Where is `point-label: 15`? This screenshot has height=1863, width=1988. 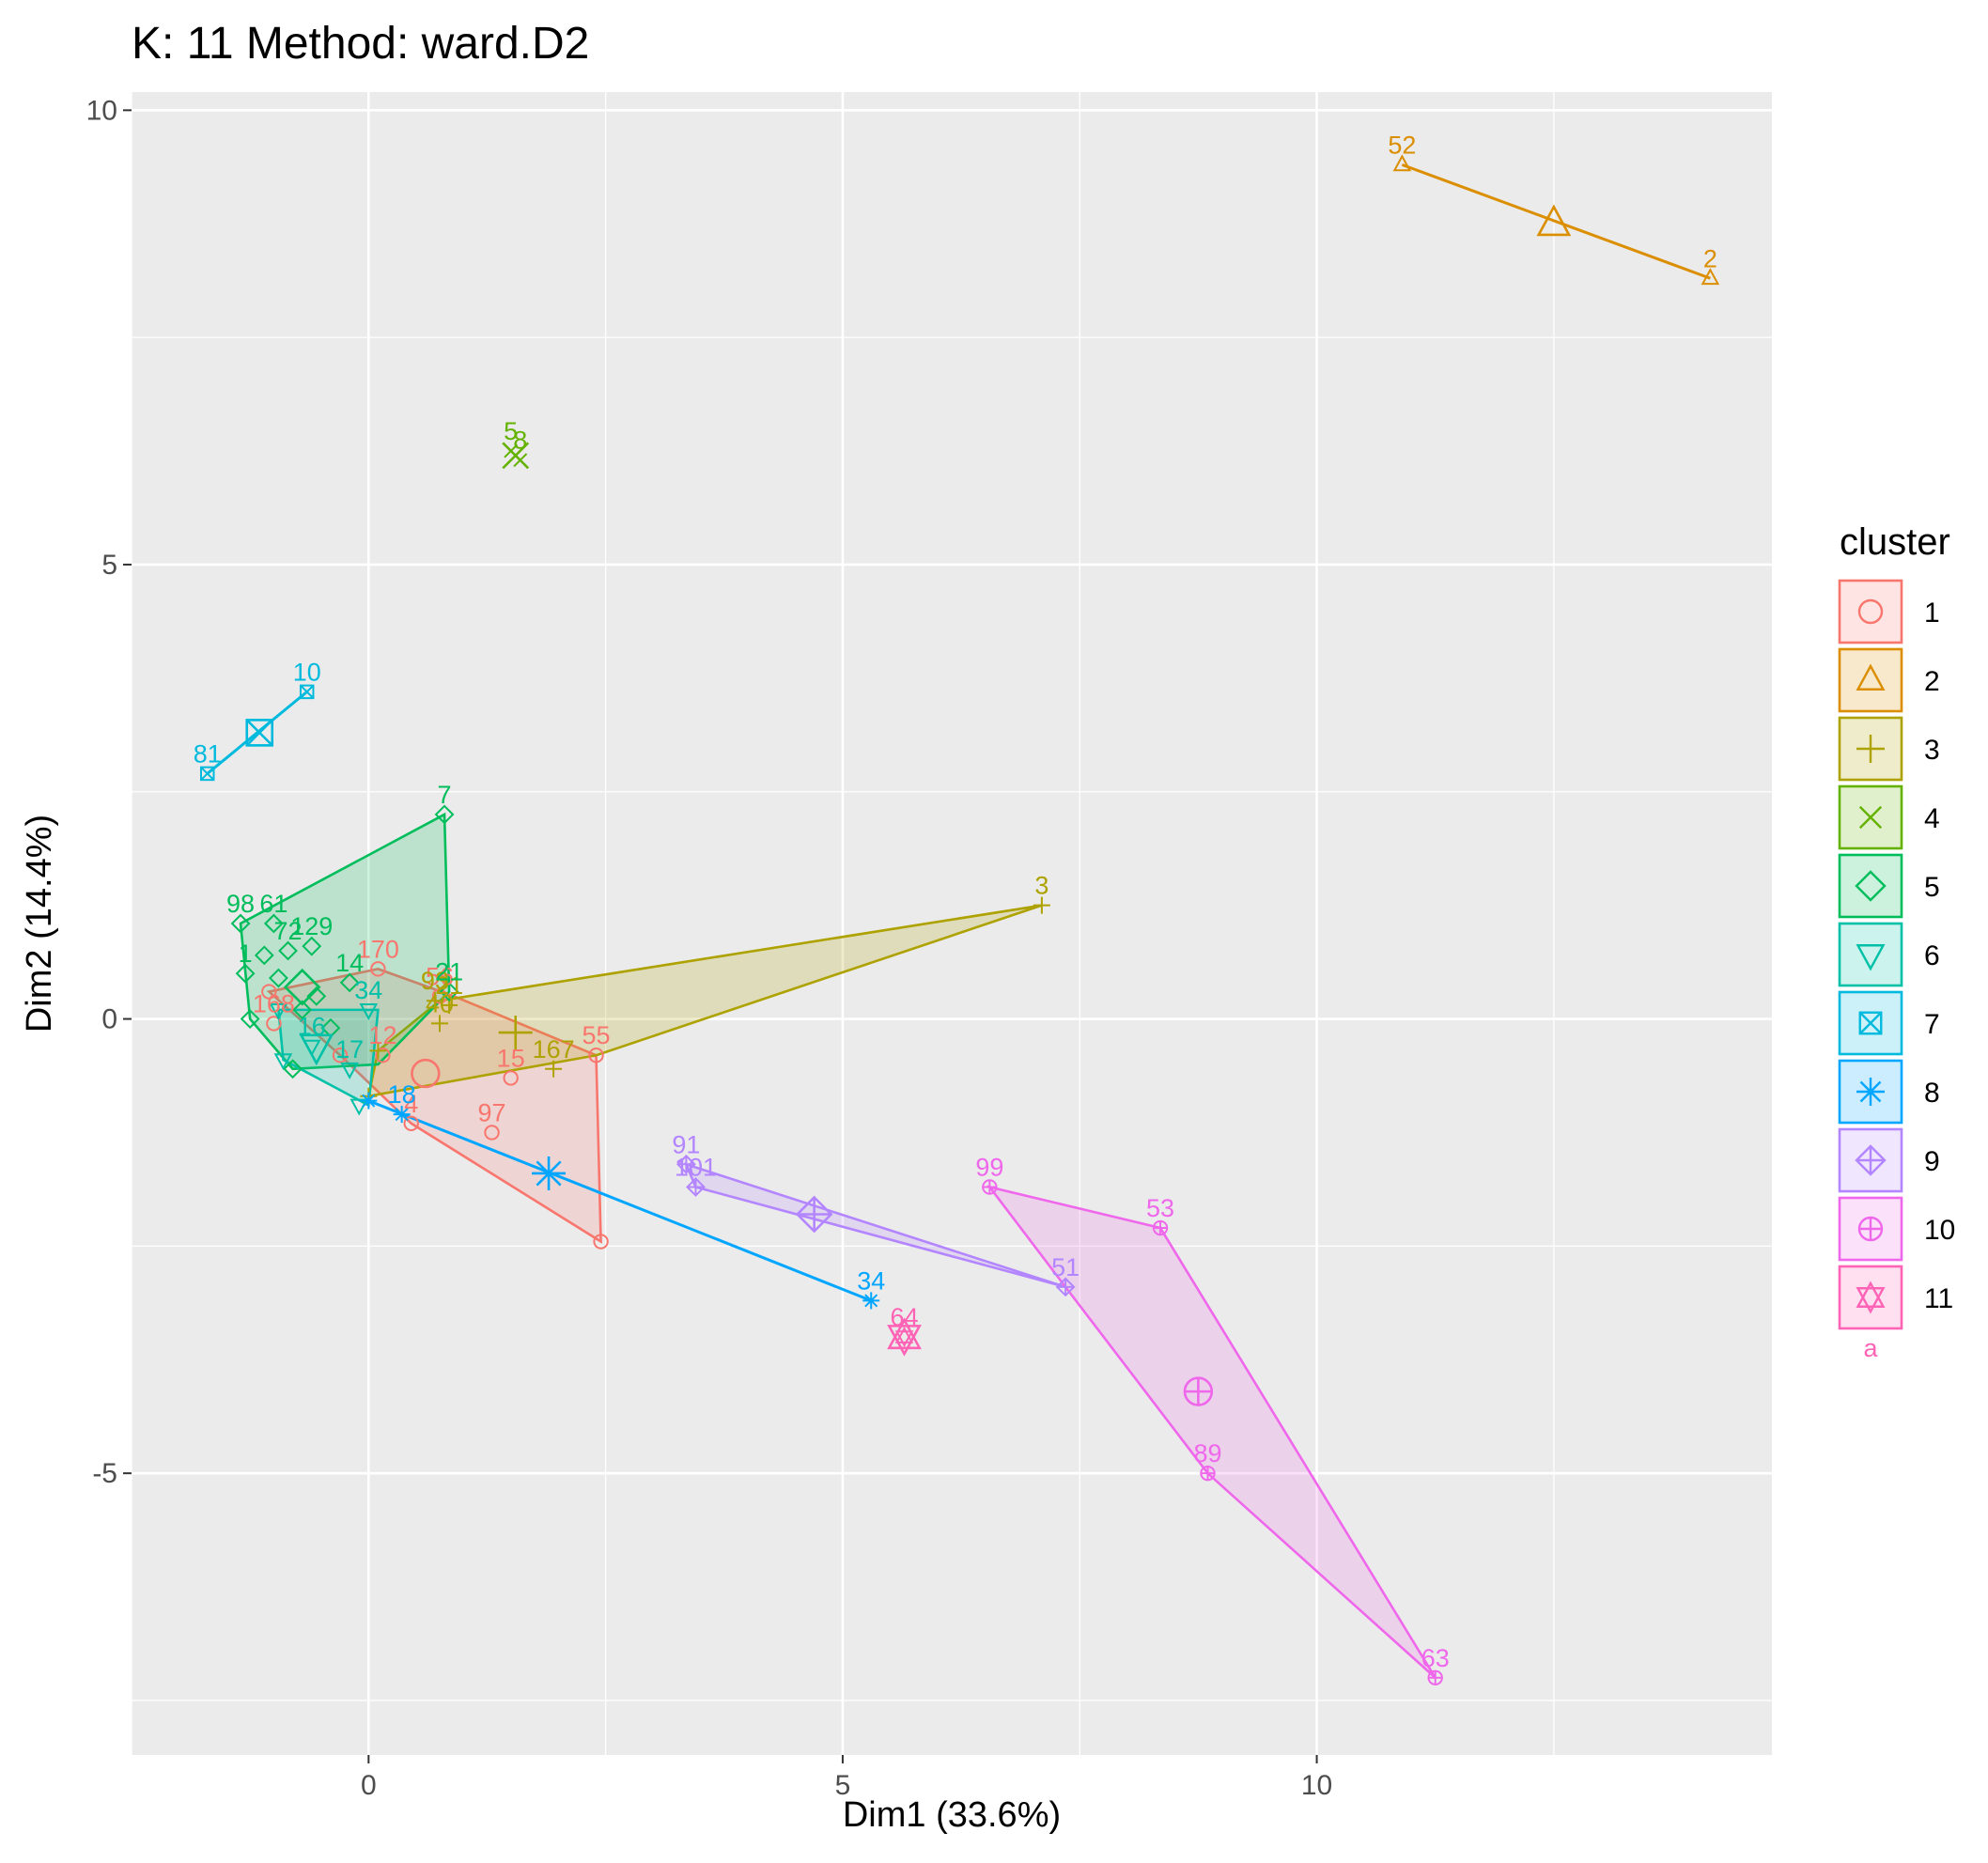 point-label: 15 is located at coordinates (511, 1058).